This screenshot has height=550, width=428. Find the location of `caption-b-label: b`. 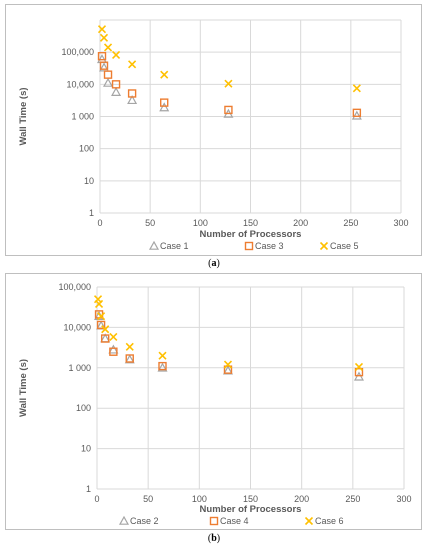

caption-b-label: b is located at coordinates (214, 538).